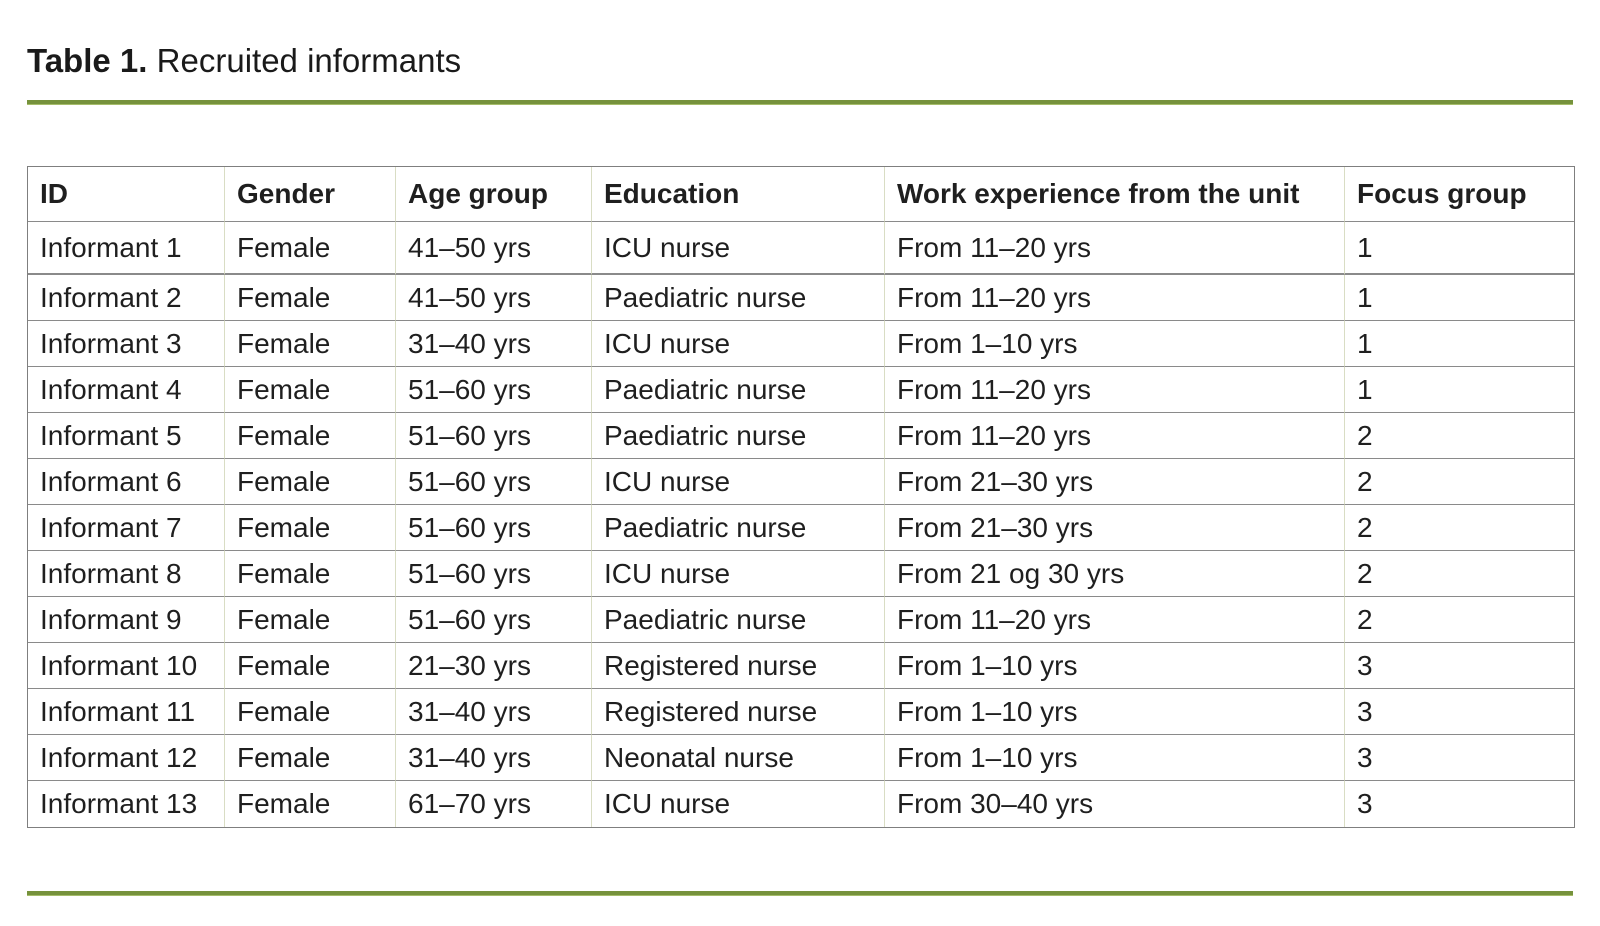 This screenshot has height=926, width=1600. Describe the element at coordinates (309, 194) in the screenshot. I see `column-header-gender: Gender` at that location.